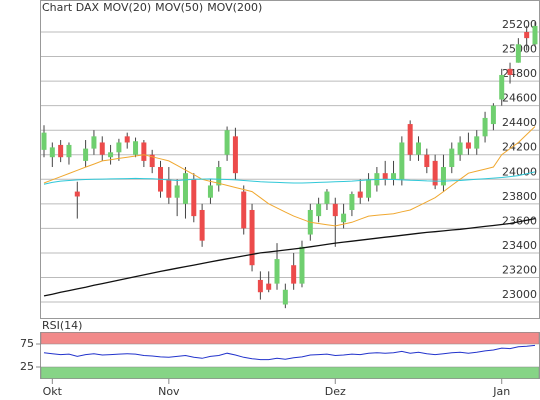 The width and height of the screenshot is (540, 400). I want to click on legend: Chart DAX MOV(20) MOV(50) MOV(200), so click(152, 7).